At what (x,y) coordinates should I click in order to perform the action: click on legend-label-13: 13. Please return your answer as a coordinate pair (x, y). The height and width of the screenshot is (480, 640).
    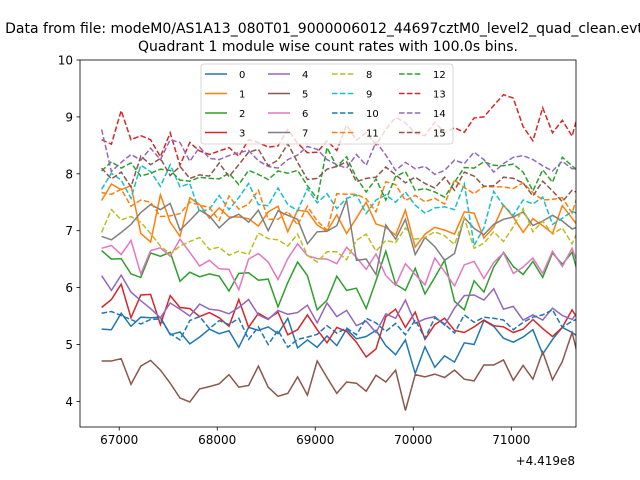
    Looking at the image, I should click on (439, 95).